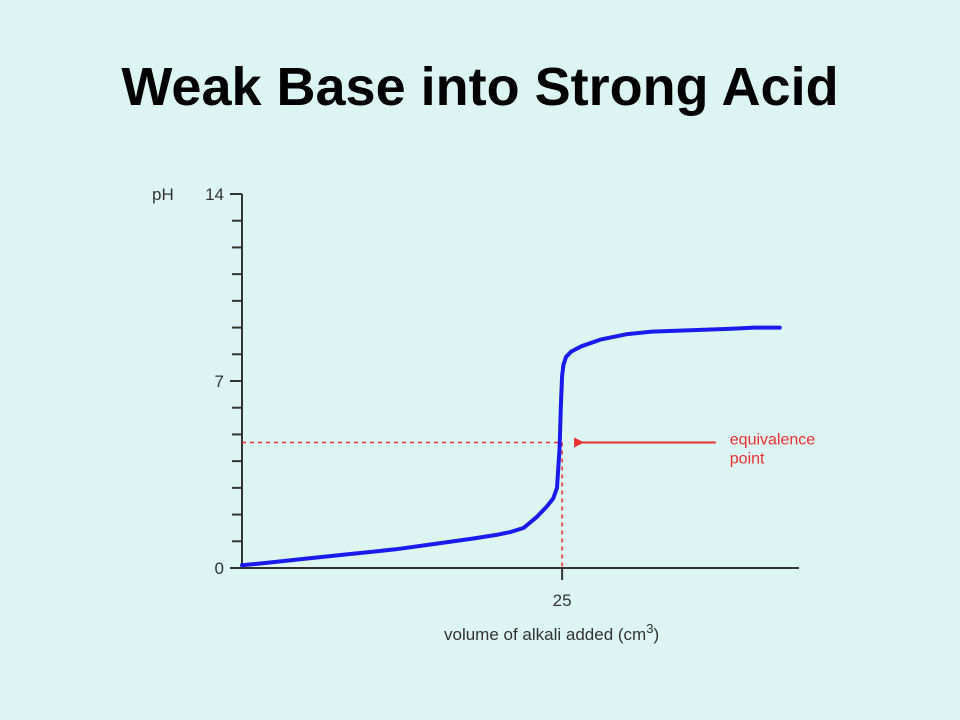 This screenshot has width=960, height=720. I want to click on equivalence-label-line2: point, so click(747, 458).